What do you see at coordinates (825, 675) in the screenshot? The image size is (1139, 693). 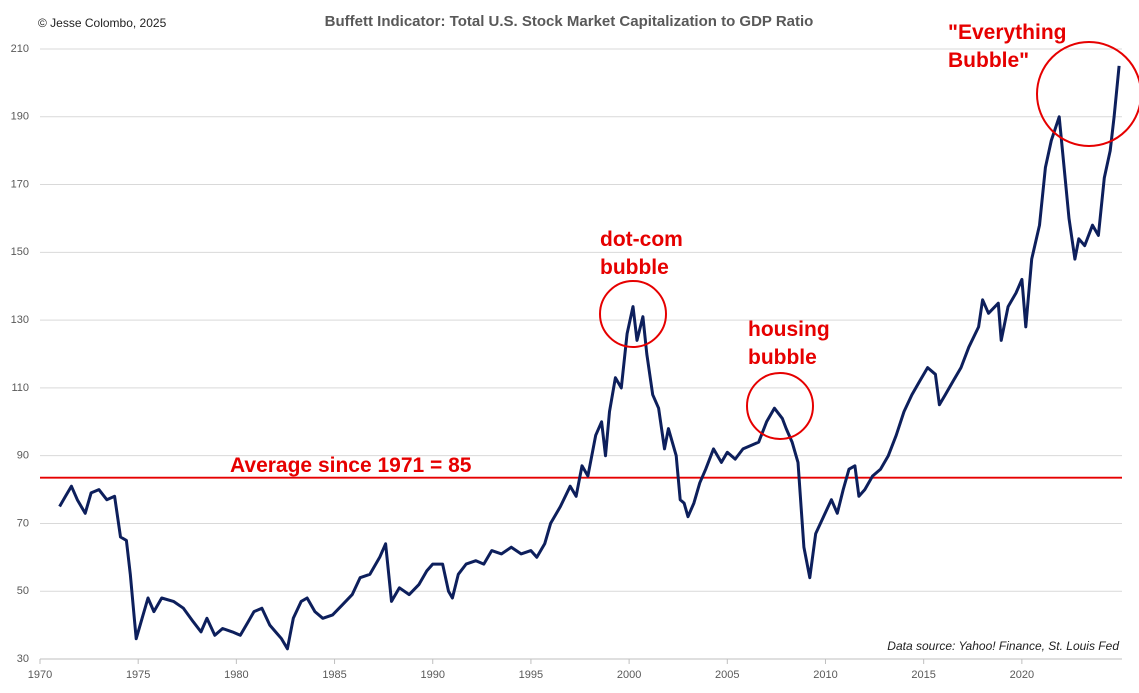 I see `x-tick-label: 2010` at bounding box center [825, 675].